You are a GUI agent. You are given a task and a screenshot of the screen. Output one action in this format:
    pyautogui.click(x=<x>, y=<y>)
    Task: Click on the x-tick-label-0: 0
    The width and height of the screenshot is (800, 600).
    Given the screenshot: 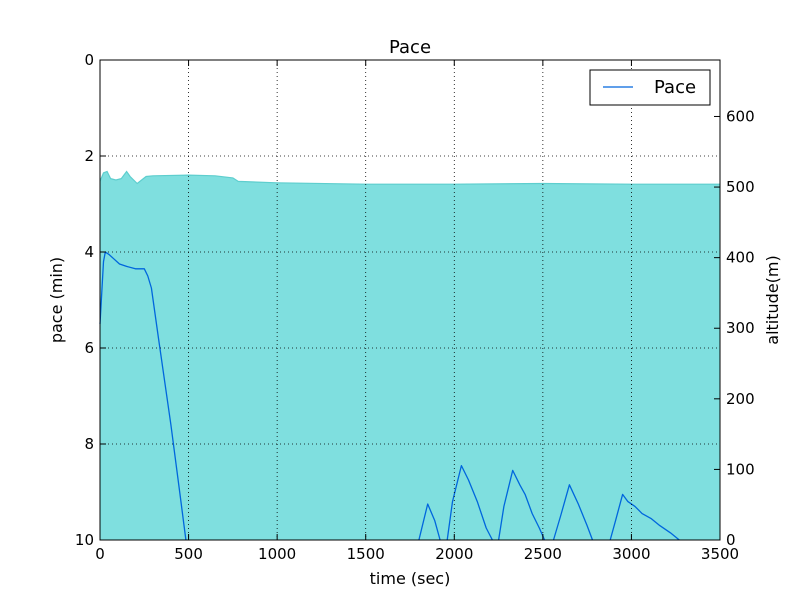 What is the action you would take?
    pyautogui.click(x=100, y=554)
    